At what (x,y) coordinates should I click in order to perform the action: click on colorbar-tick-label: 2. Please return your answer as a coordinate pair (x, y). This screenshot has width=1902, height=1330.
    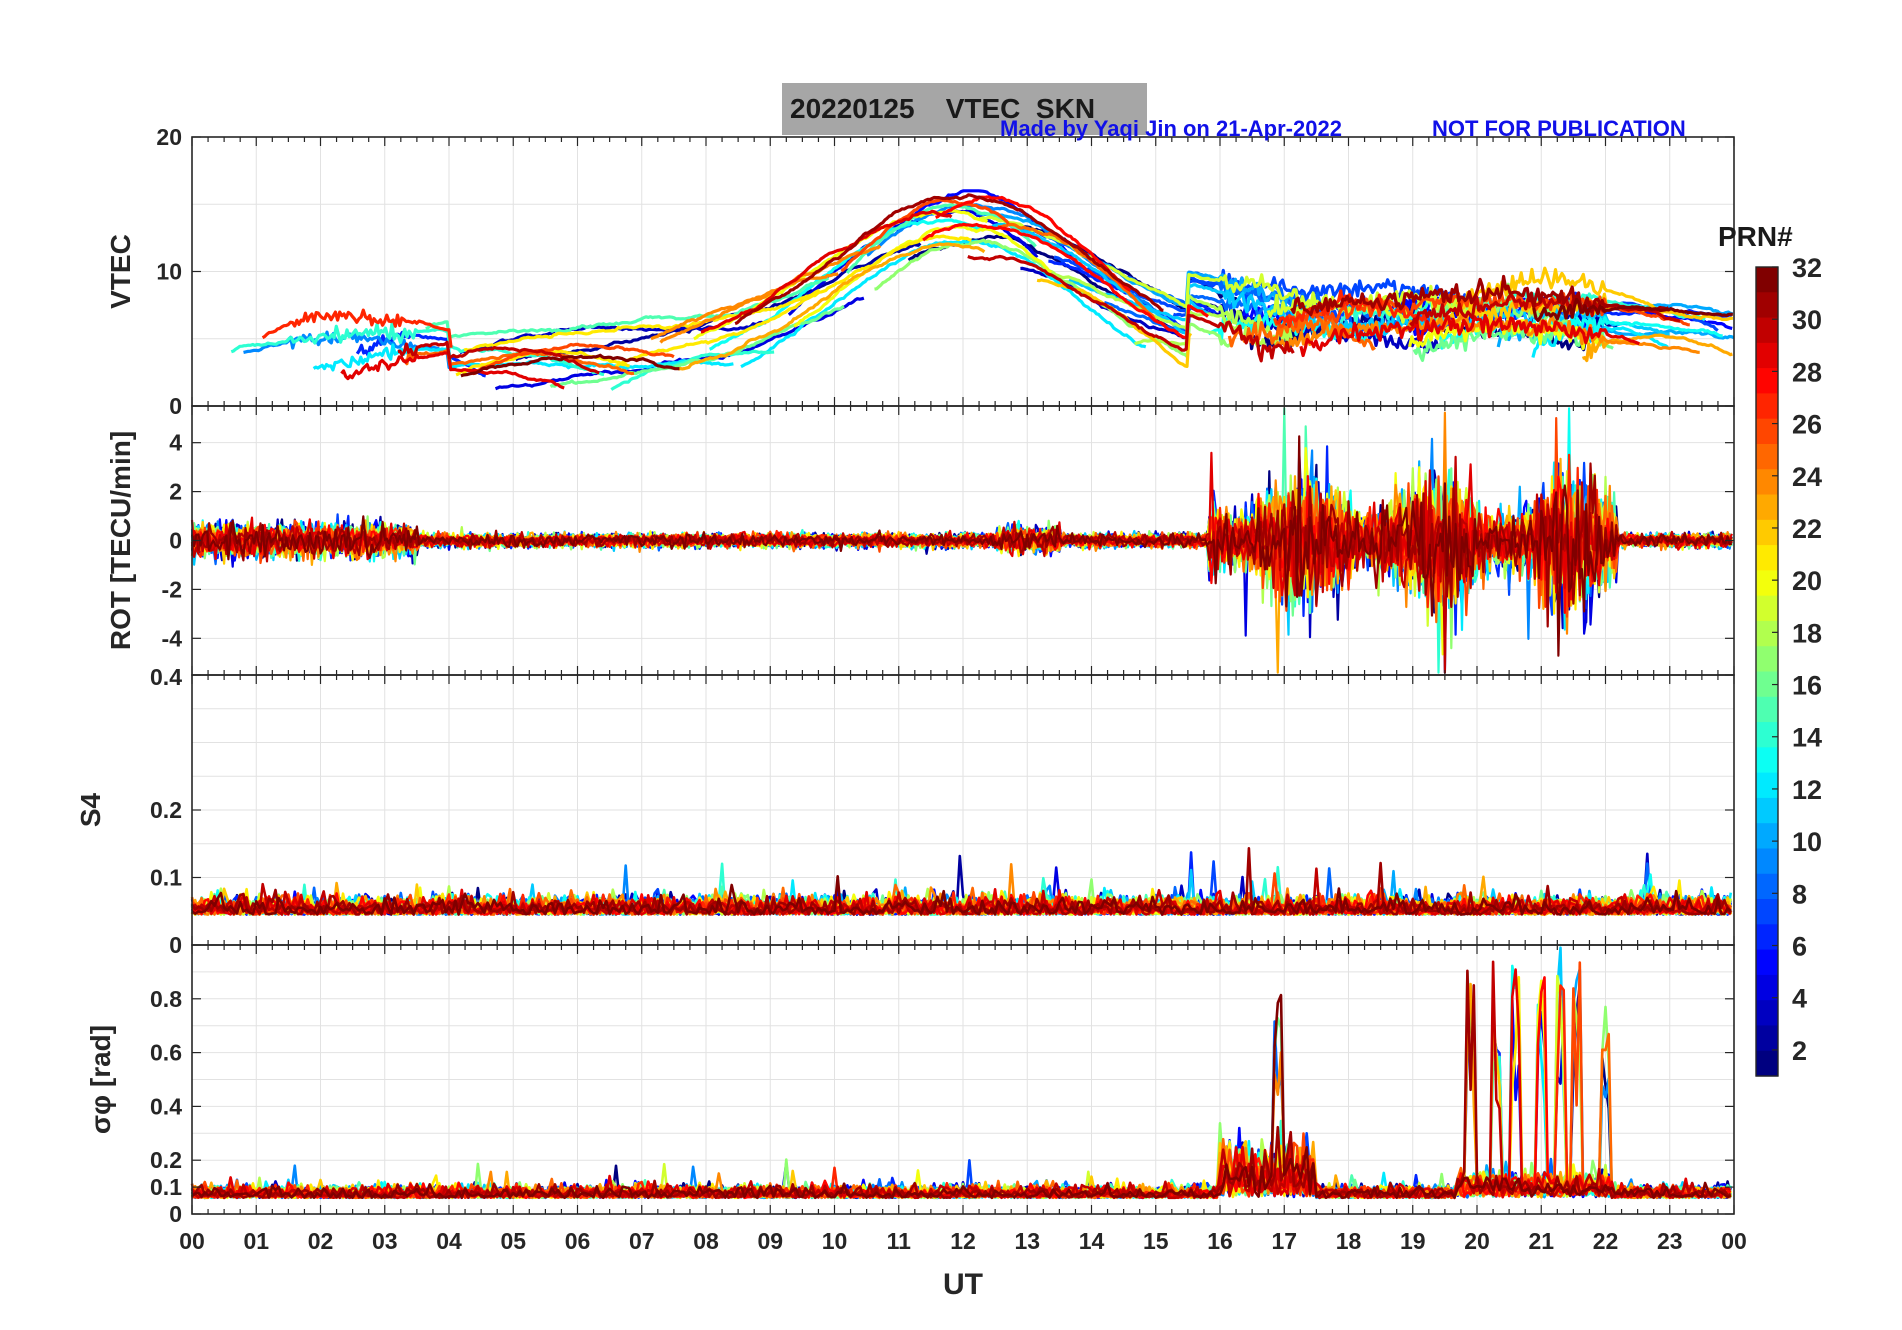
    Looking at the image, I should click on (1799, 1051).